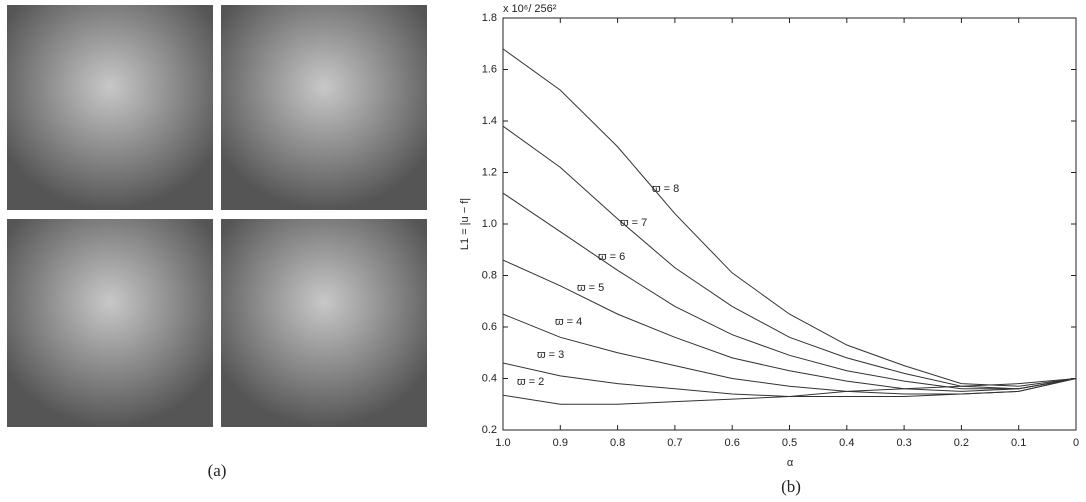  Describe the element at coordinates (1076, 443) in the screenshot. I see `x-tick-label: 0` at that location.